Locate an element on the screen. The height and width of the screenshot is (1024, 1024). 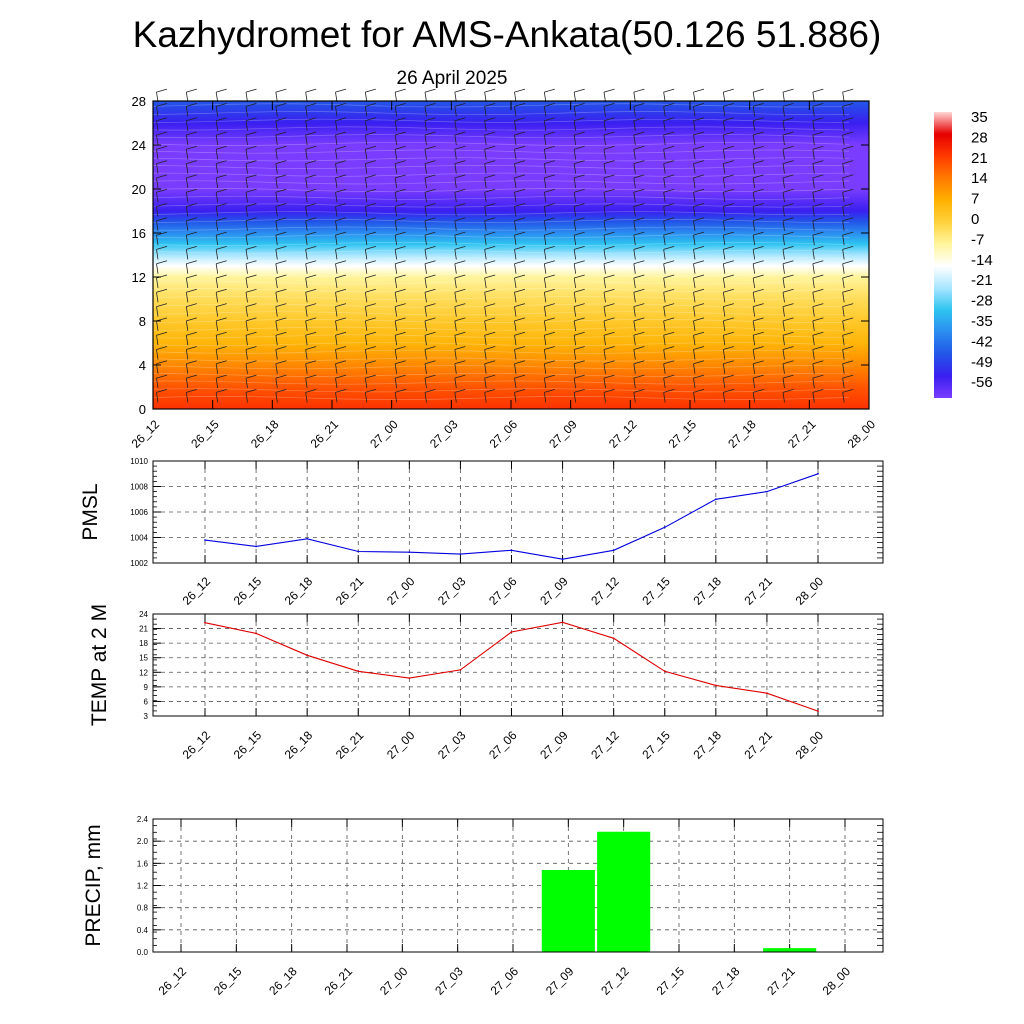
x-tick-label: 27_00 is located at coordinates (401, 591).